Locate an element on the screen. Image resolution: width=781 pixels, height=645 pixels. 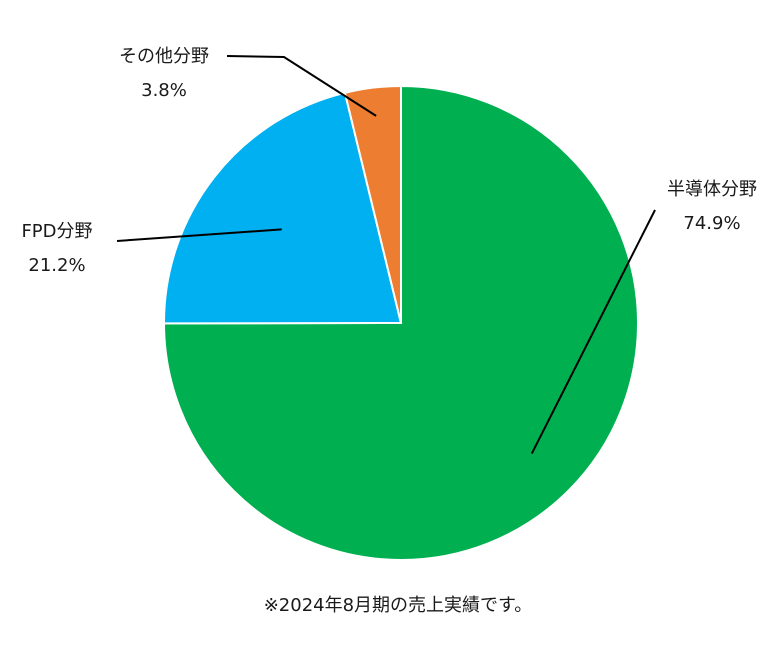
slice-label-fpd-value: 21.2% is located at coordinates (56, 265).